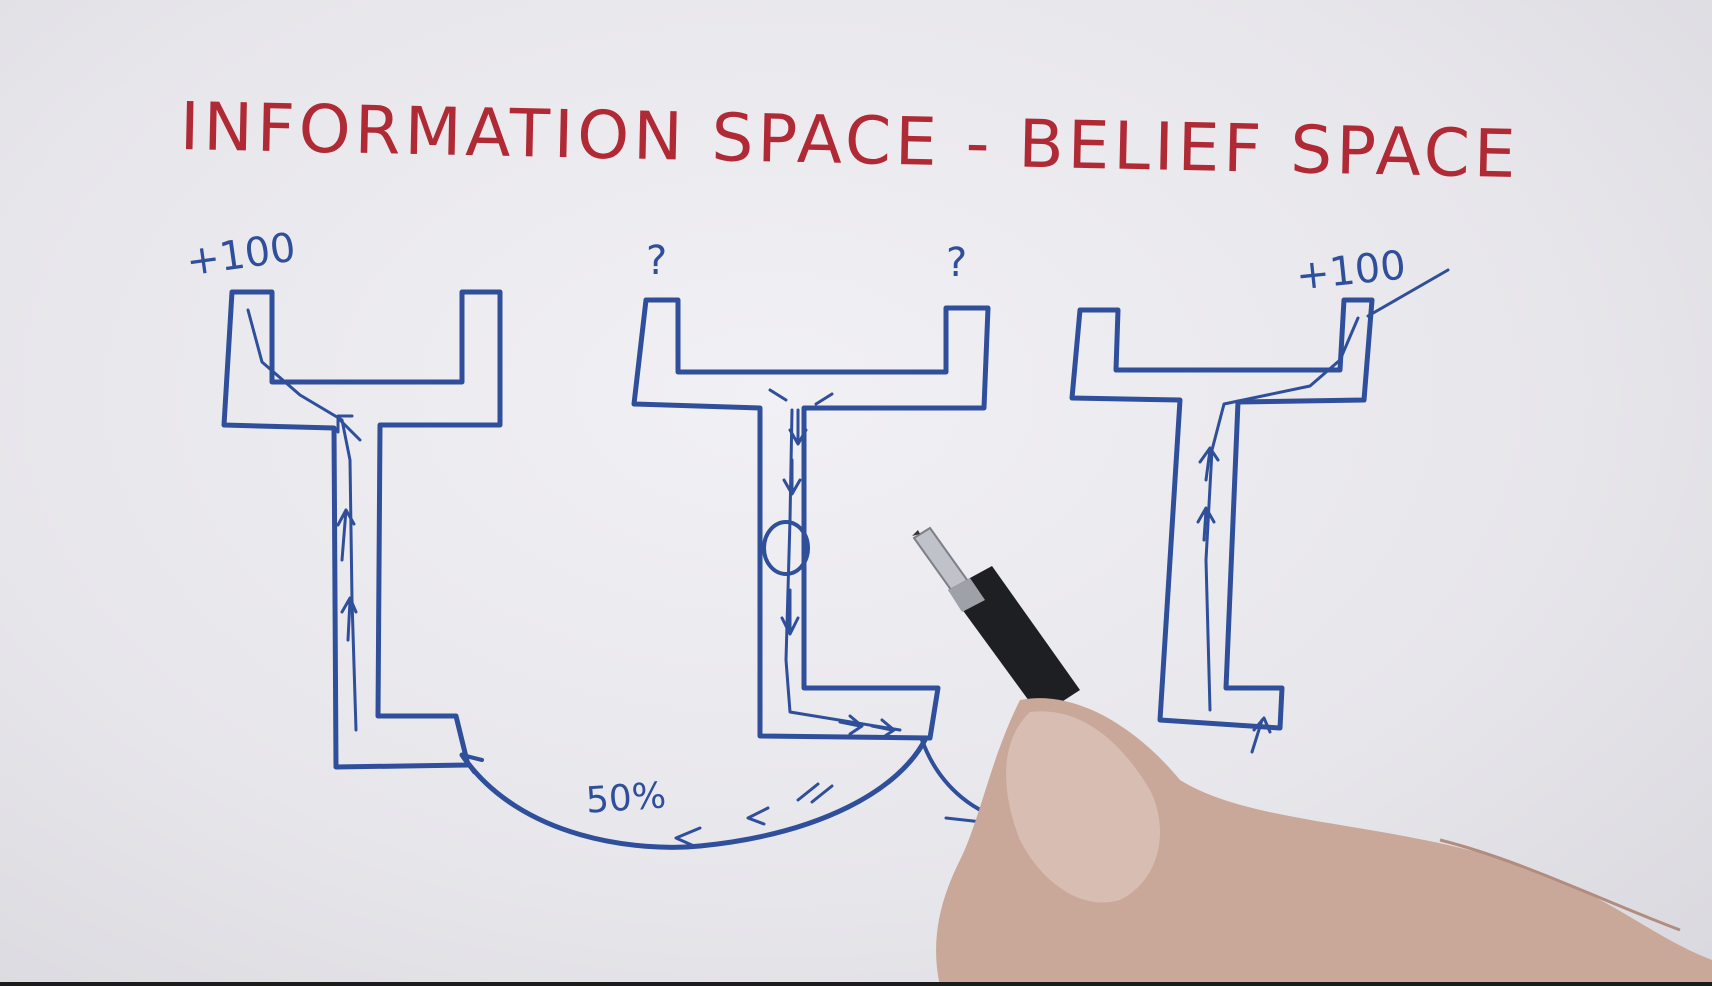 The width and height of the screenshot is (1712, 986). Describe the element at coordinates (626, 798) in the screenshot. I see `probability-label: 50%` at that location.